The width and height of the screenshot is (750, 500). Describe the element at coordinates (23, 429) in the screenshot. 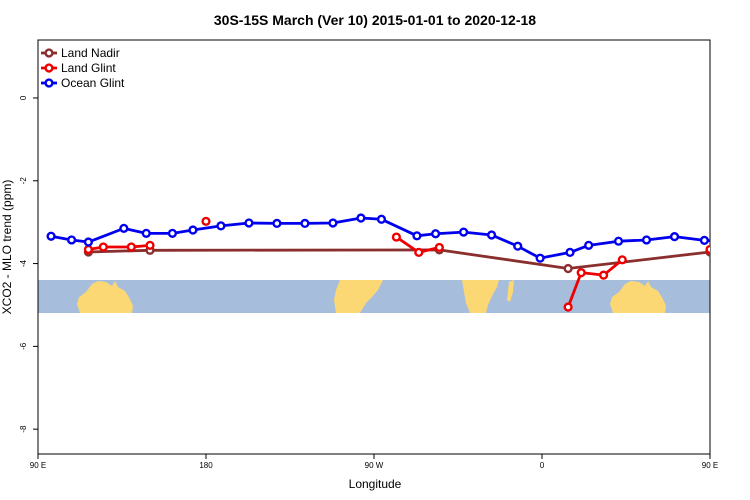

I see `y-tick-label: -8` at that location.